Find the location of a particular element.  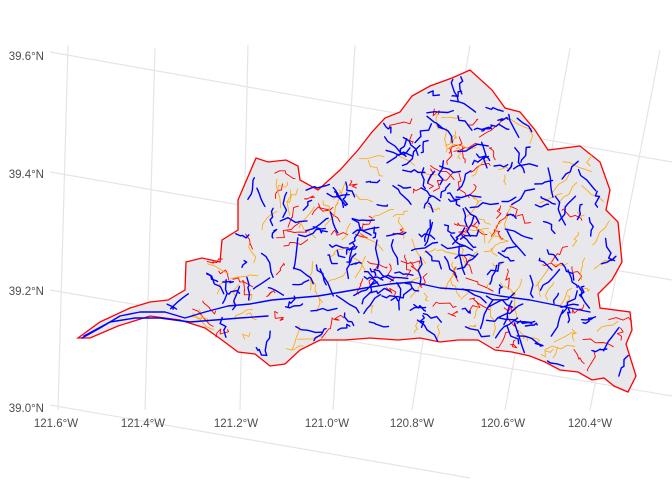

lat-label: 39.2°N is located at coordinates (26, 292).